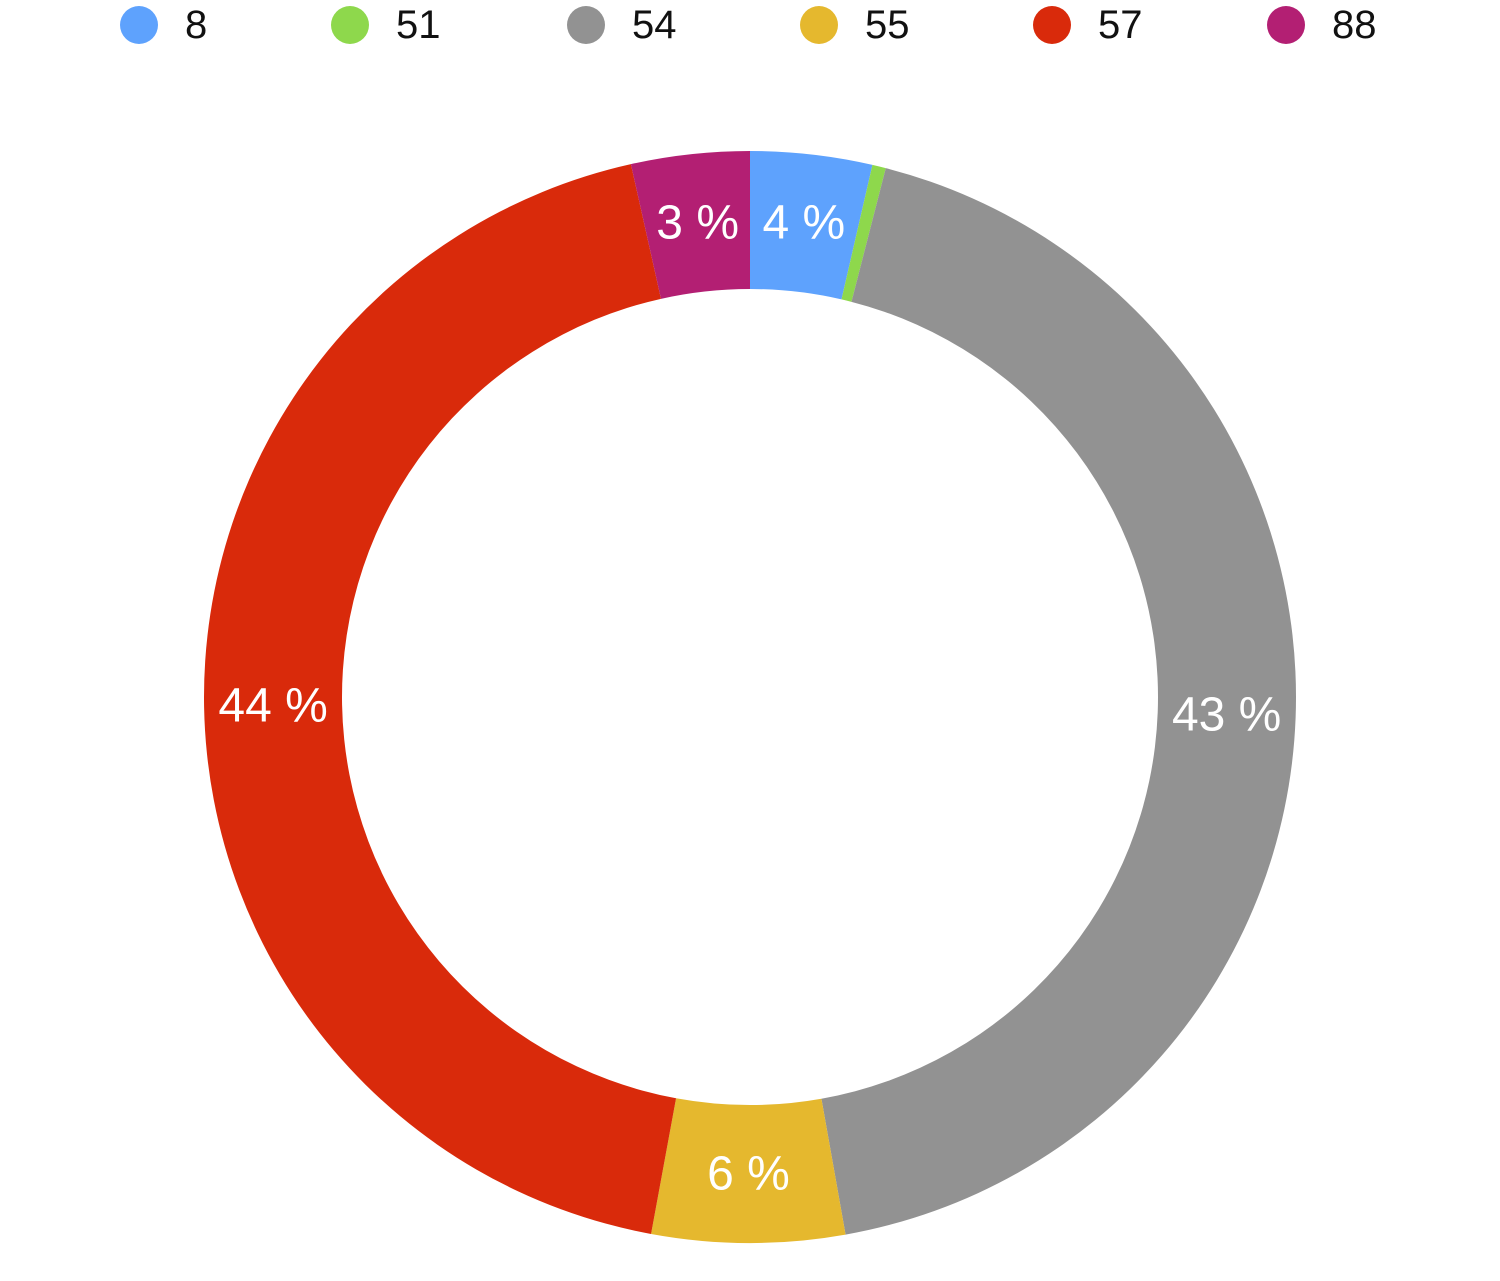 The height and width of the screenshot is (1281, 1500). What do you see at coordinates (196, 25) in the screenshot?
I see `legend-label-8: 8` at bounding box center [196, 25].